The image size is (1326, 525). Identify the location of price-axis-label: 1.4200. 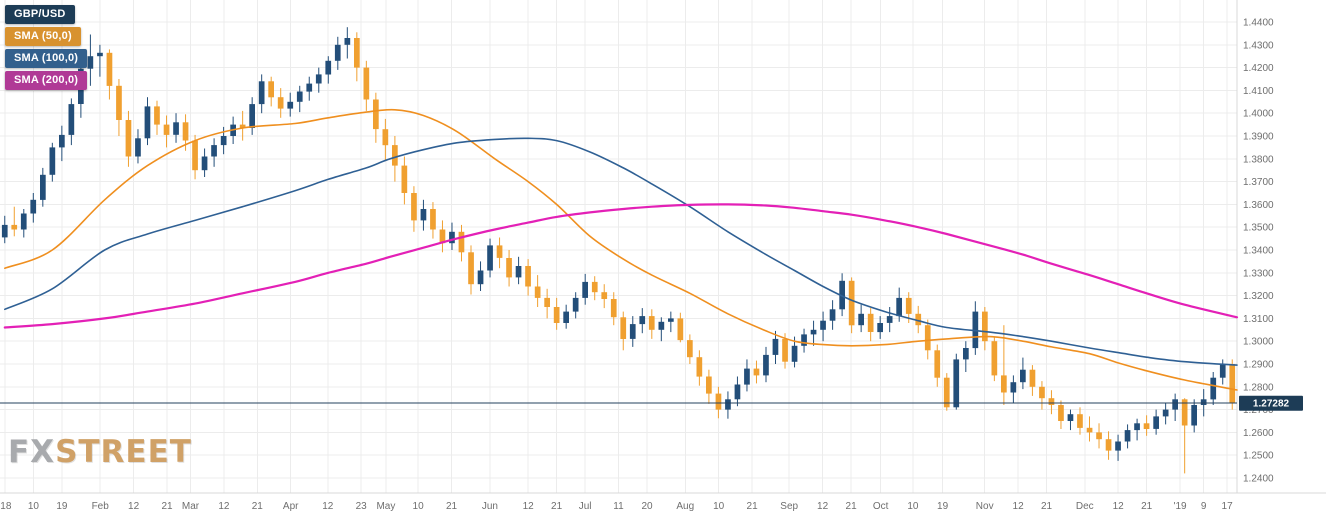
(1258, 68).